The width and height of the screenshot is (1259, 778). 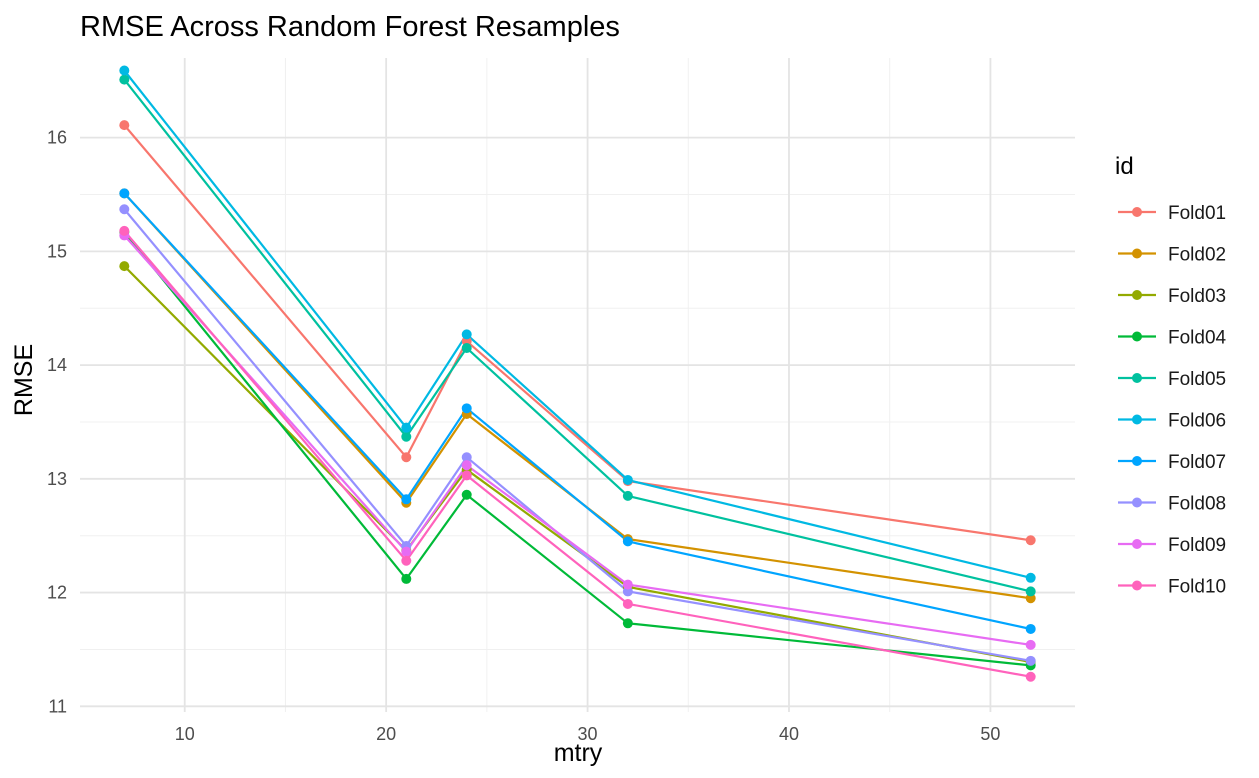 I want to click on y-tick-label: 14, so click(x=57, y=365).